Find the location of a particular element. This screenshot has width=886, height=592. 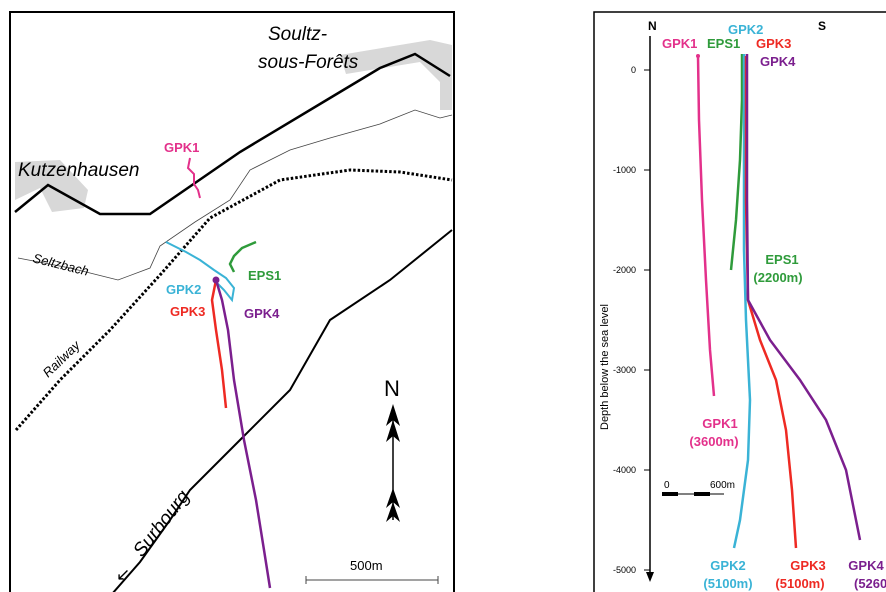

section-scale-600: 600m is located at coordinates (722, 485).